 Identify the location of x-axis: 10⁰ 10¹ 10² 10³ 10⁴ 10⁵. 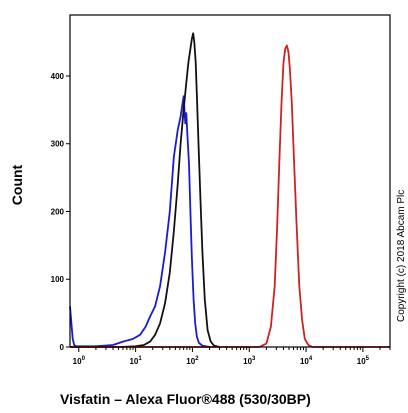
(232, 356).